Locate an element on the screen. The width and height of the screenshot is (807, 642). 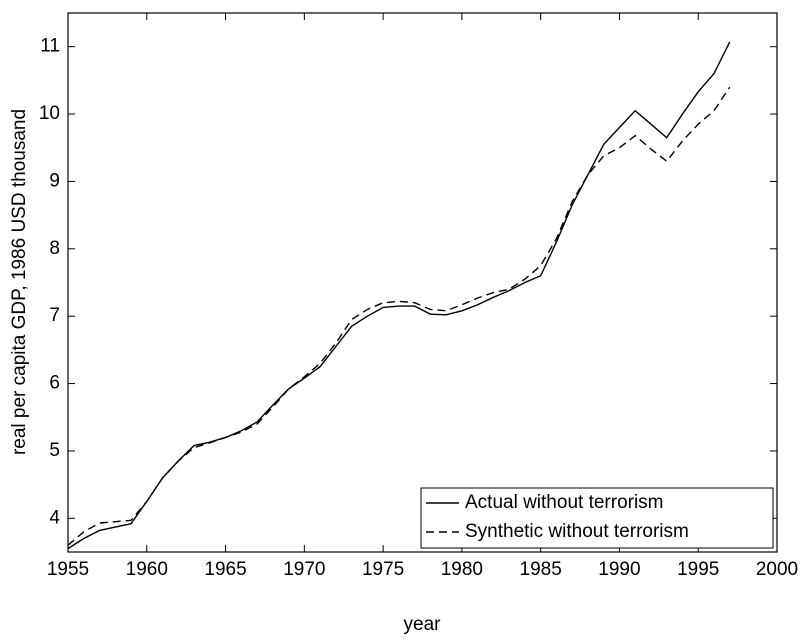
y-tick-label: 10 is located at coordinates (49, 113).